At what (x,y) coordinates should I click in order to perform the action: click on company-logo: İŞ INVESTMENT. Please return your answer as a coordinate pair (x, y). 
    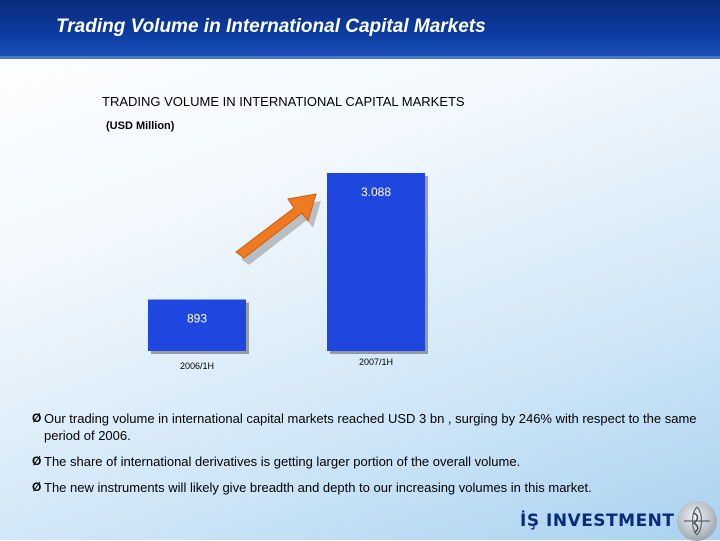
    Looking at the image, I should click on (618, 521).